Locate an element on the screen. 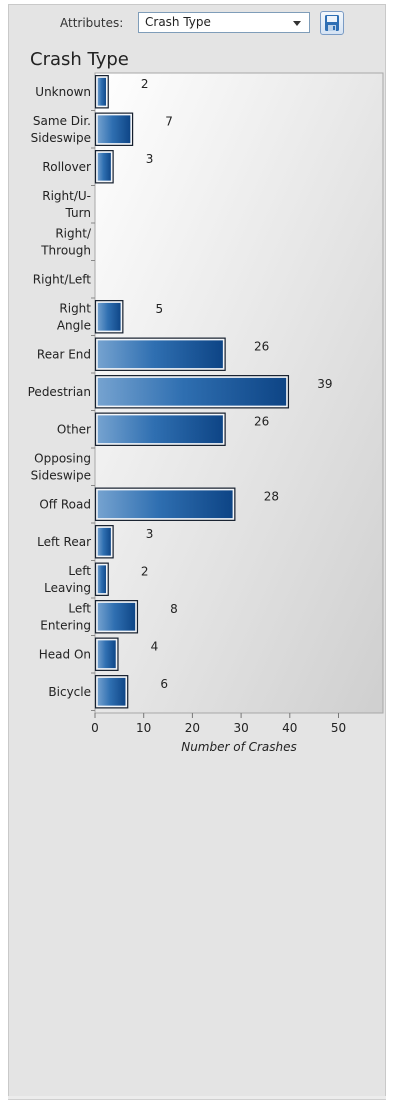 The image size is (395, 1103). attribute-dropdown: Crash Type is located at coordinates (224, 22).